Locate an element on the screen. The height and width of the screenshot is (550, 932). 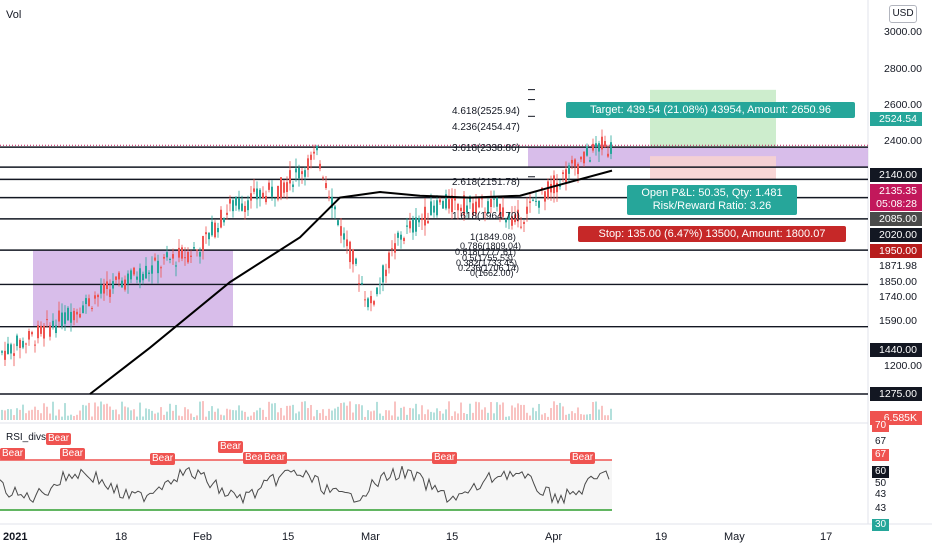
target-zone is located at coordinates (713, 118).